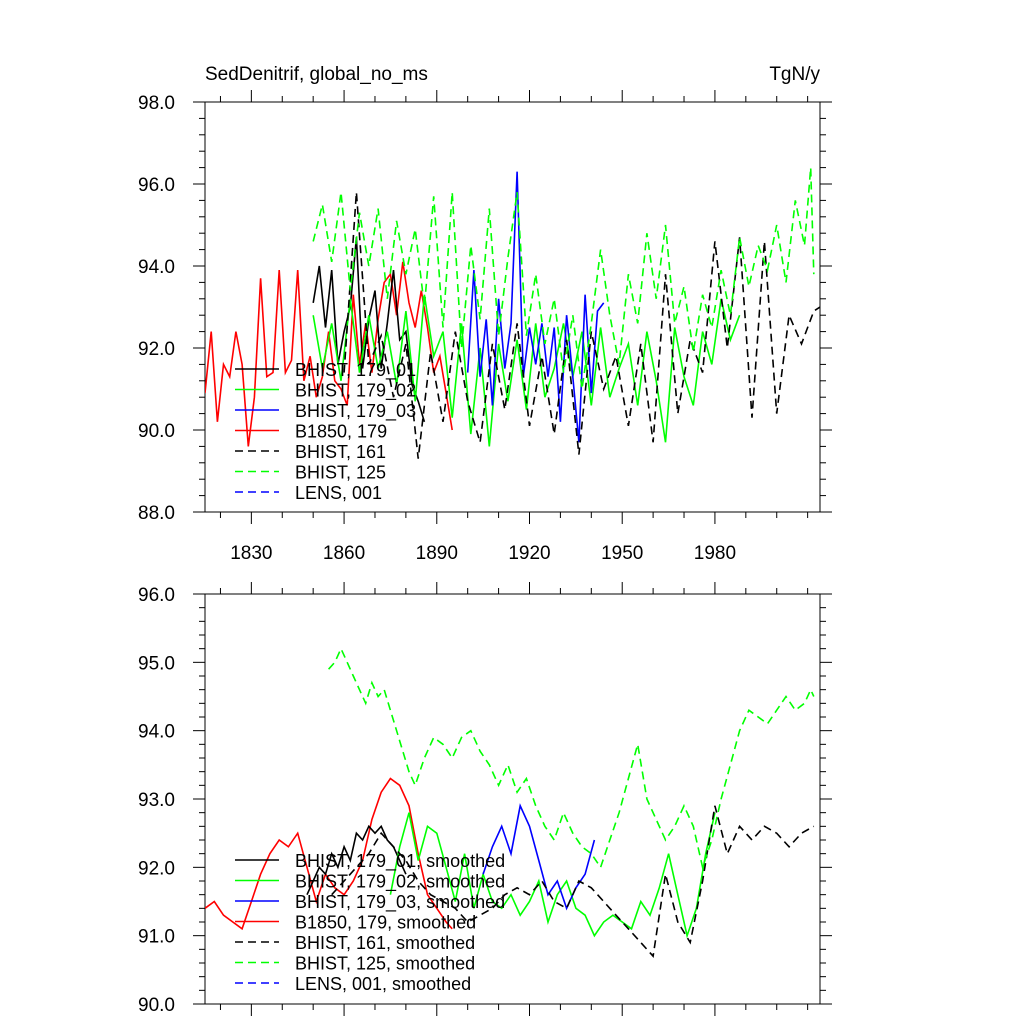 This screenshot has width=1024, height=1024. I want to click on top-y-tick-label: 98.0, so click(156, 103).